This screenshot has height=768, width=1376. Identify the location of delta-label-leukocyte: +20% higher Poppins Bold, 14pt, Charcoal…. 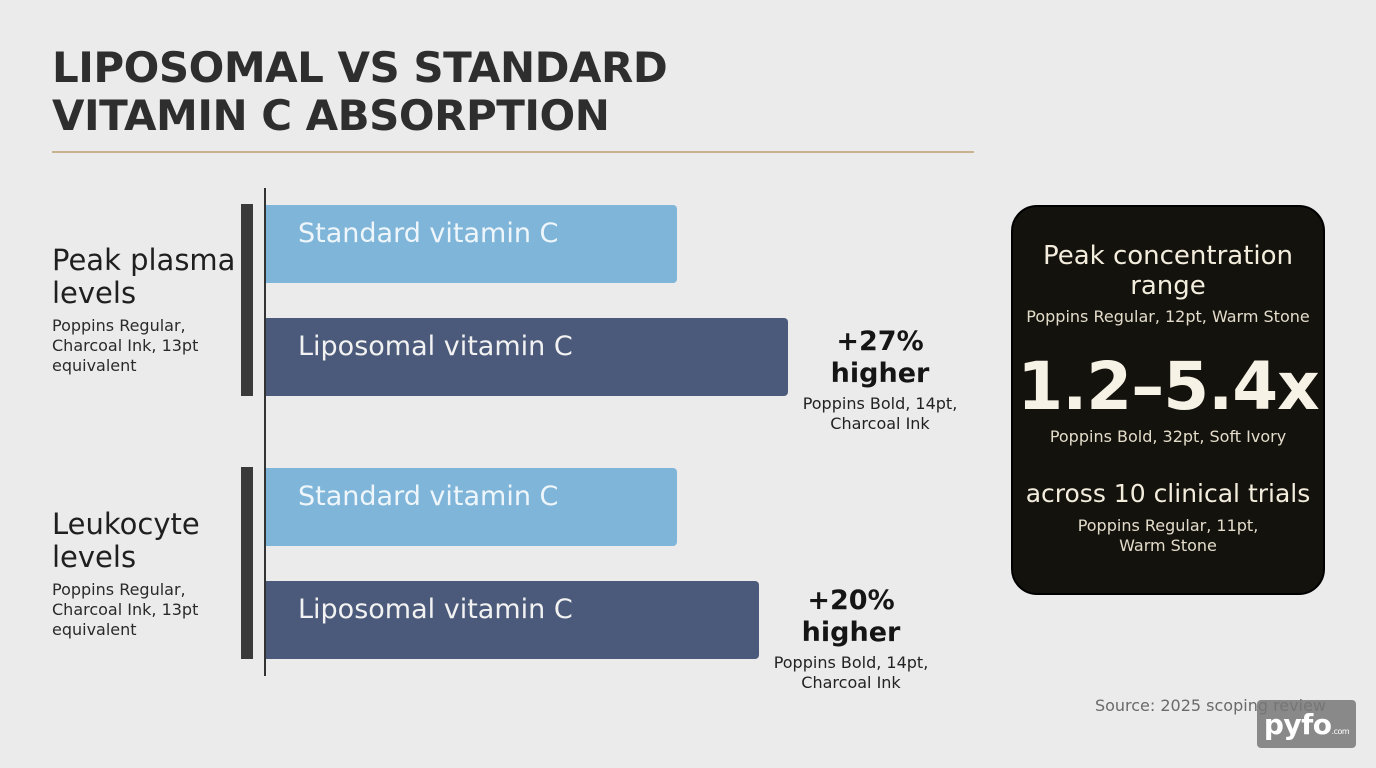
(851, 639).